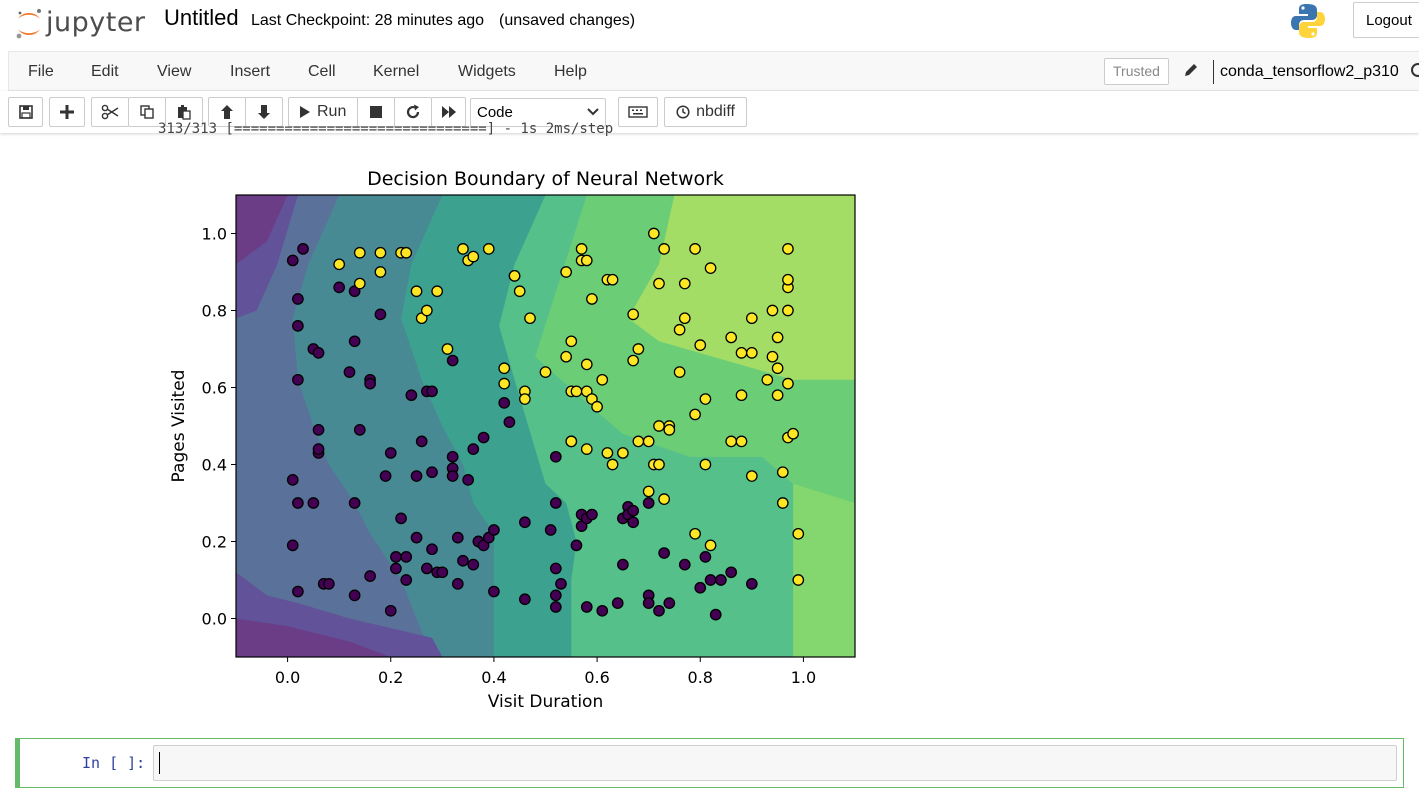 This screenshot has width=1419, height=802. I want to click on plus-icon, so click(67, 112).